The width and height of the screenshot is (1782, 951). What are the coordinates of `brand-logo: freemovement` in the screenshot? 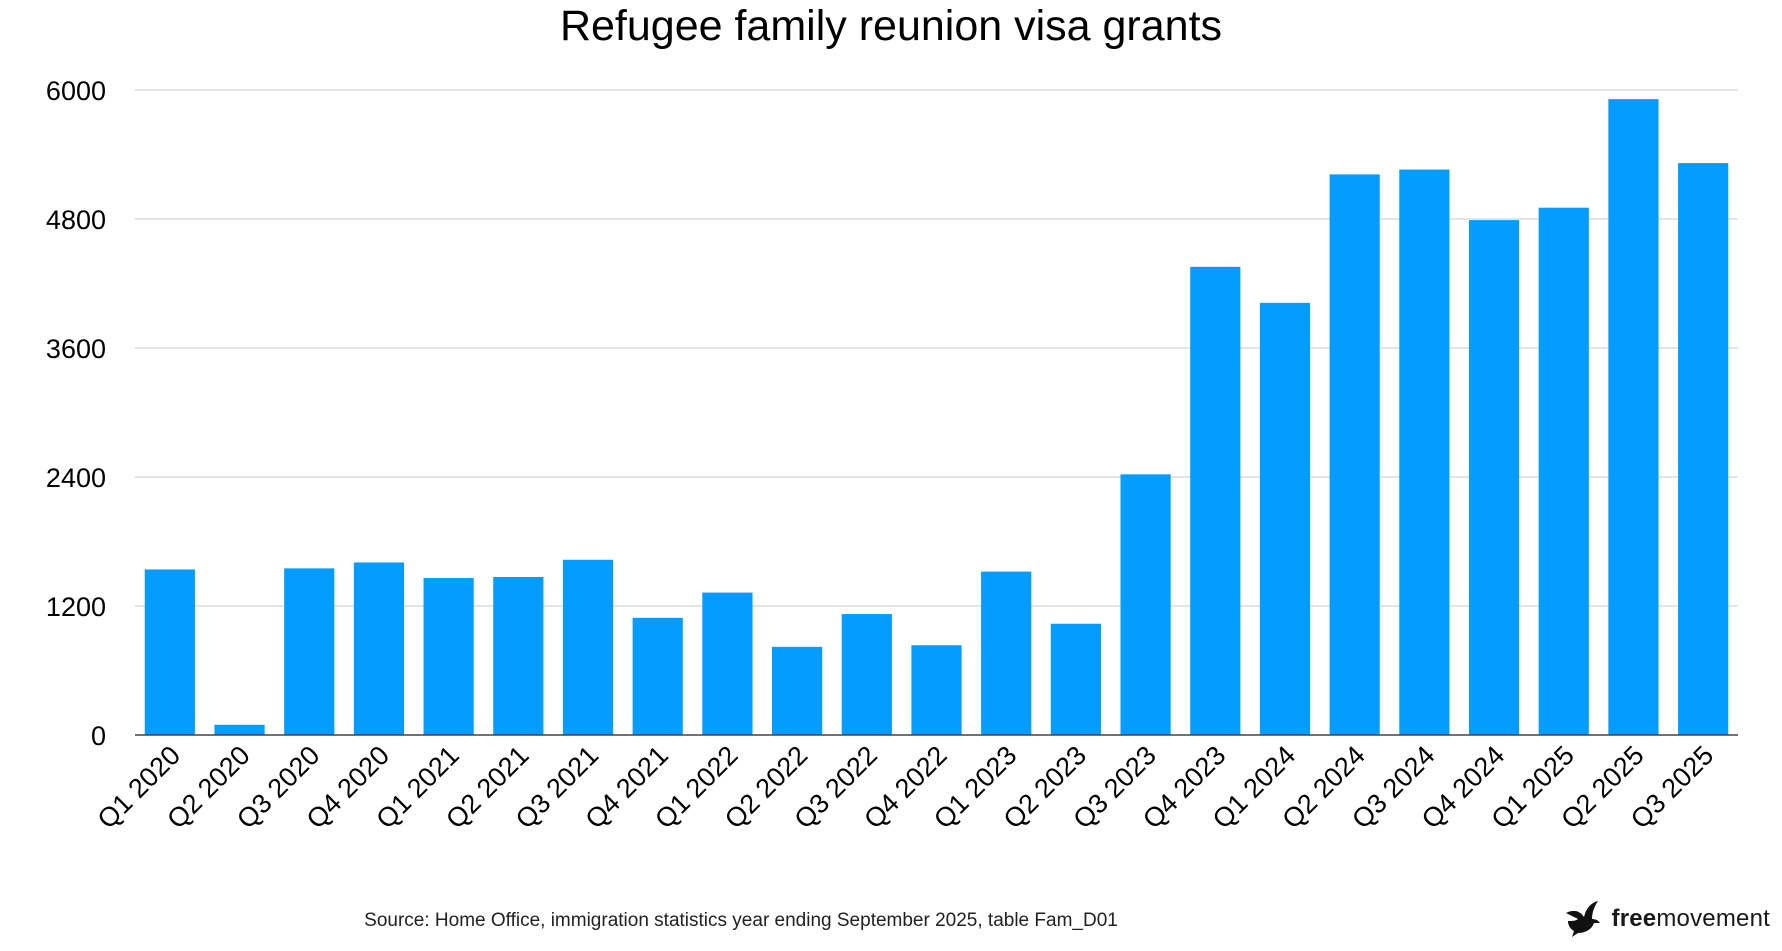 It's located at (1667, 919).